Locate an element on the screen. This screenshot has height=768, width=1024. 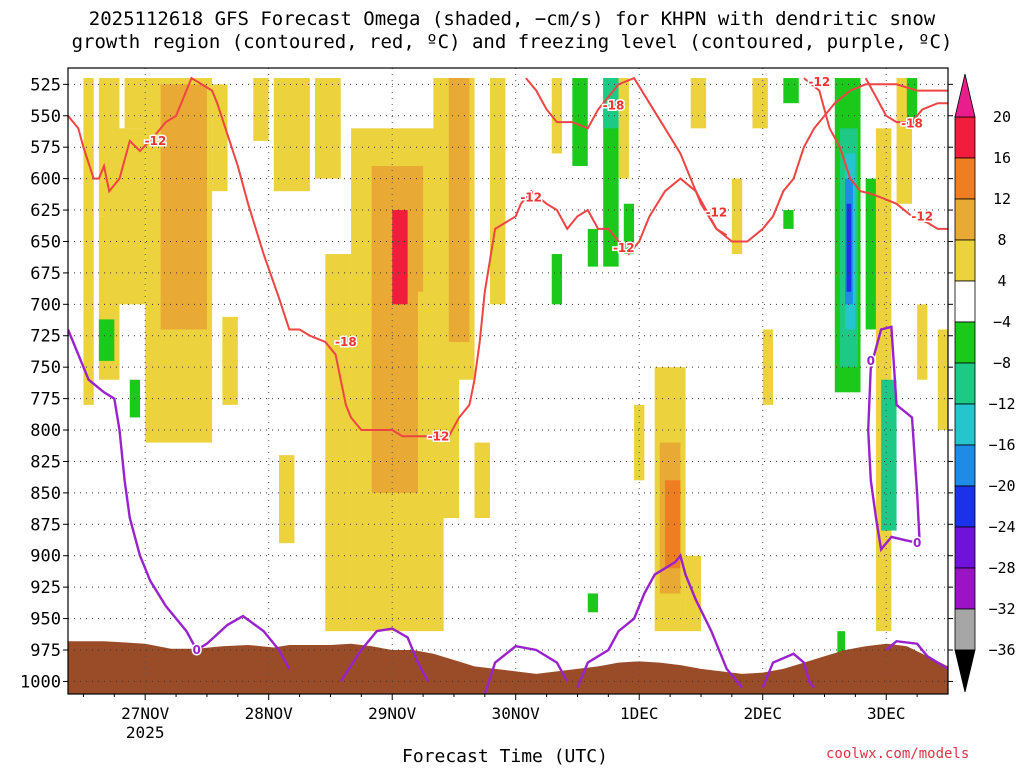
colorbar-label-1: 16 is located at coordinates (1002, 158).